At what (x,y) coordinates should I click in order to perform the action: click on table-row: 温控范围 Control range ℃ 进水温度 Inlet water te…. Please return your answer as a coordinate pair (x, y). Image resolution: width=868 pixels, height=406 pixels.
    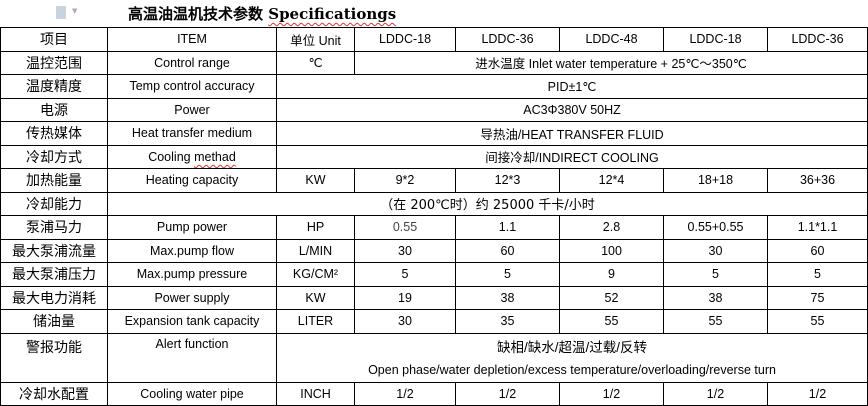
    Looking at the image, I should click on (434, 62).